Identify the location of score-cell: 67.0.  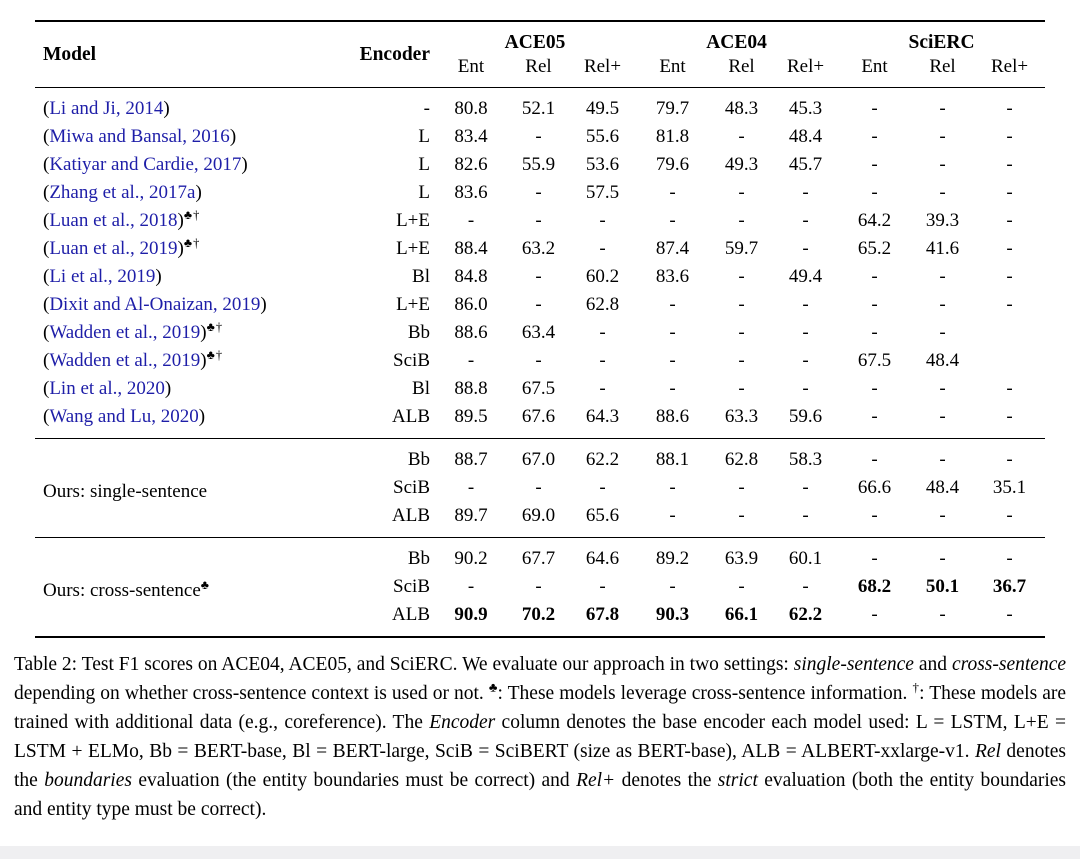
(538, 459).